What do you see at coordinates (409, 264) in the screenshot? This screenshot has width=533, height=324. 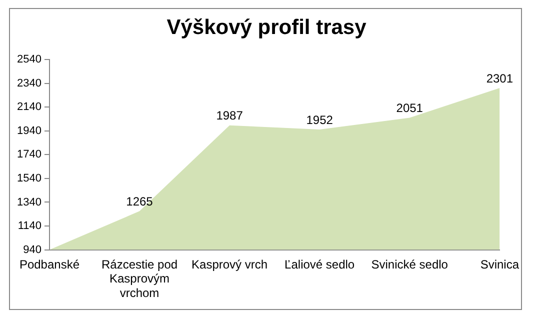 I see `x-tick-label: Svinické sedlo` at bounding box center [409, 264].